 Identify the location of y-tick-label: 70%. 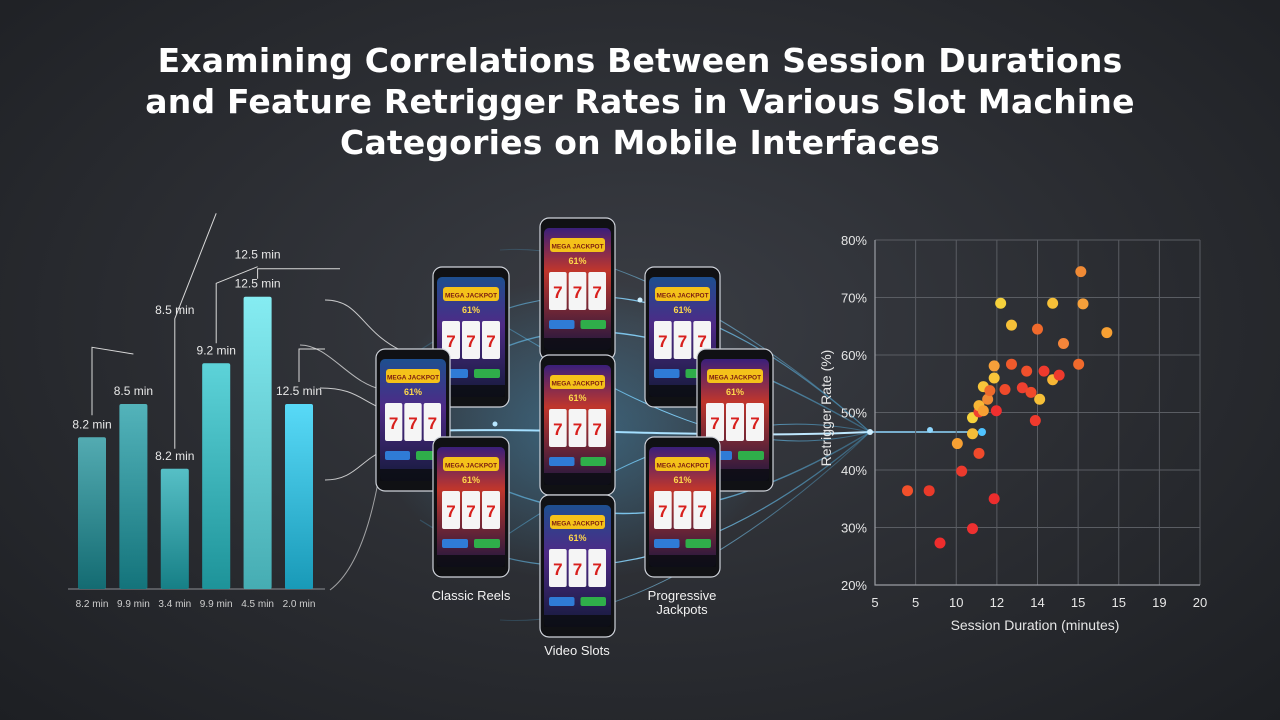
(854, 298).